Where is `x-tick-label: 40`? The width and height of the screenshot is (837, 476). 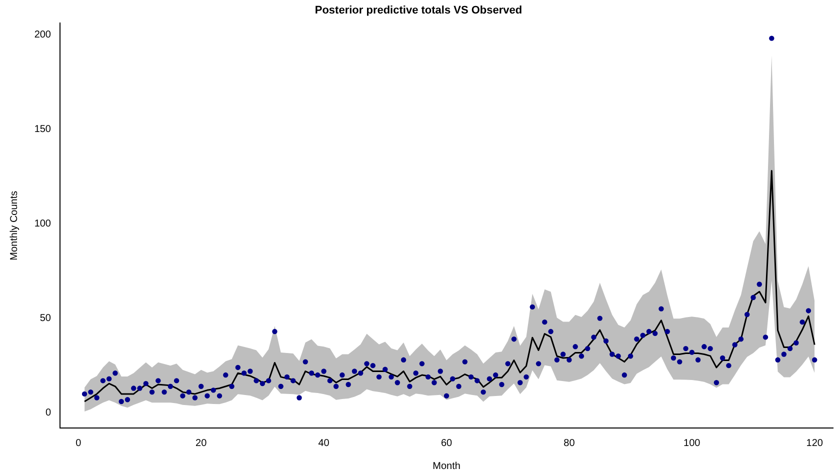 x-tick-label: 40 is located at coordinates (324, 443).